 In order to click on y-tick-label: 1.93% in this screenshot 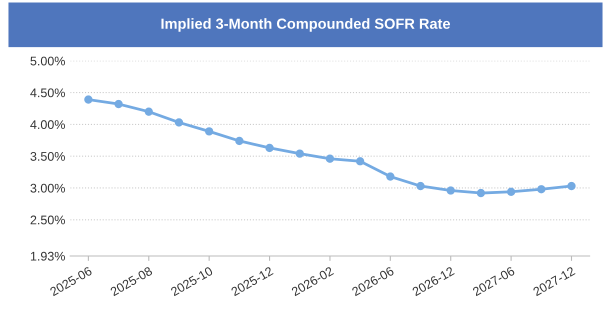, I will do `click(47, 256)`.